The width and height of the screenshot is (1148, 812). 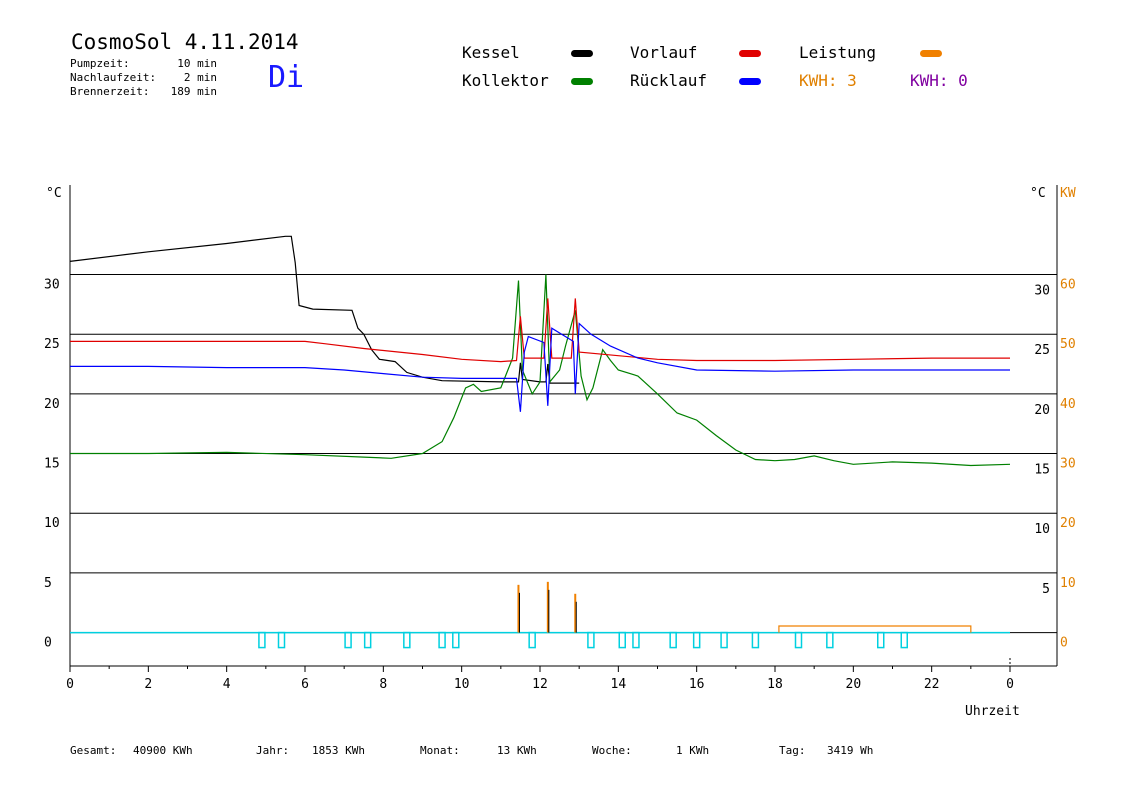 What do you see at coordinates (1042, 470) in the screenshot?
I see `y-tick-label-right: 15` at bounding box center [1042, 470].